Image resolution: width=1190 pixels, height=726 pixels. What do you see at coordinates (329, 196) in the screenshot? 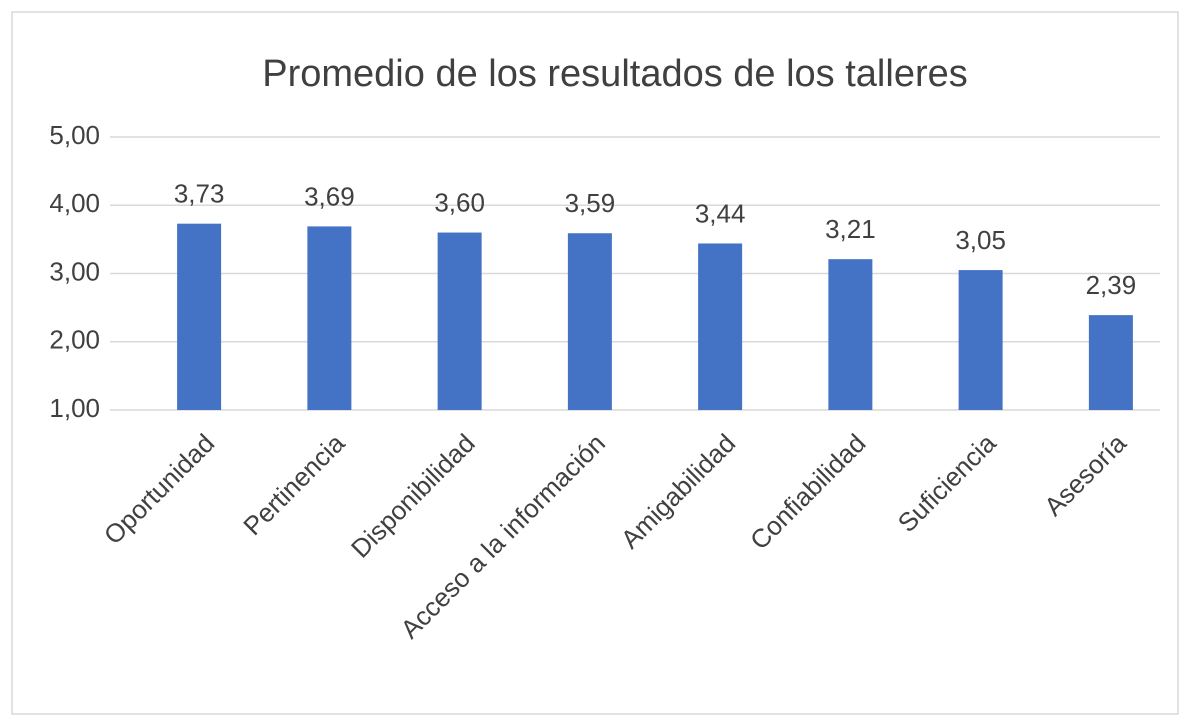
I see `data-label: 3,69` at bounding box center [329, 196].